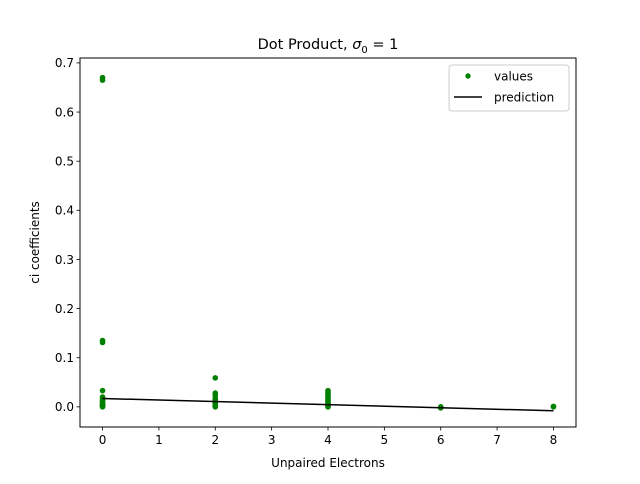 The width and height of the screenshot is (640, 484). Describe the element at coordinates (272, 440) in the screenshot. I see `x-tick-label: 3` at that location.